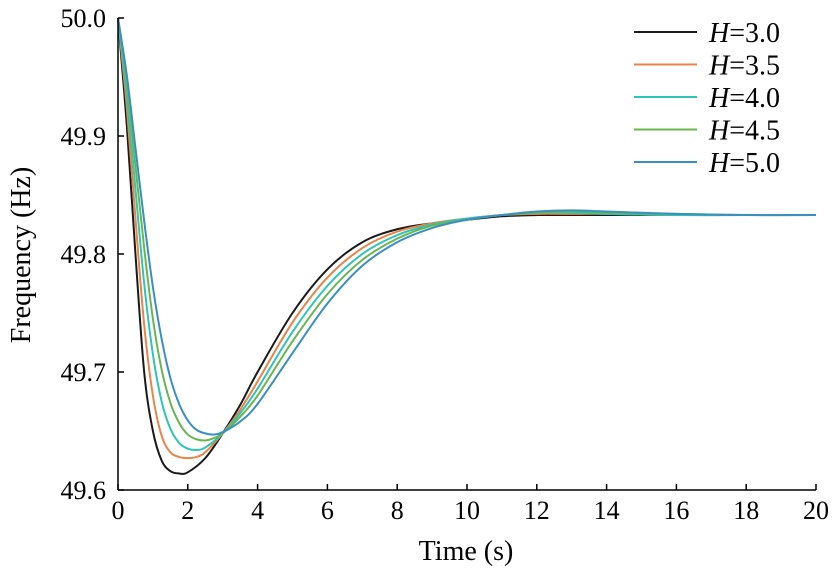 Image resolution: width=834 pixels, height=573 pixels. Describe the element at coordinates (816, 510) in the screenshot. I see `x-tick-label: 20` at that location.